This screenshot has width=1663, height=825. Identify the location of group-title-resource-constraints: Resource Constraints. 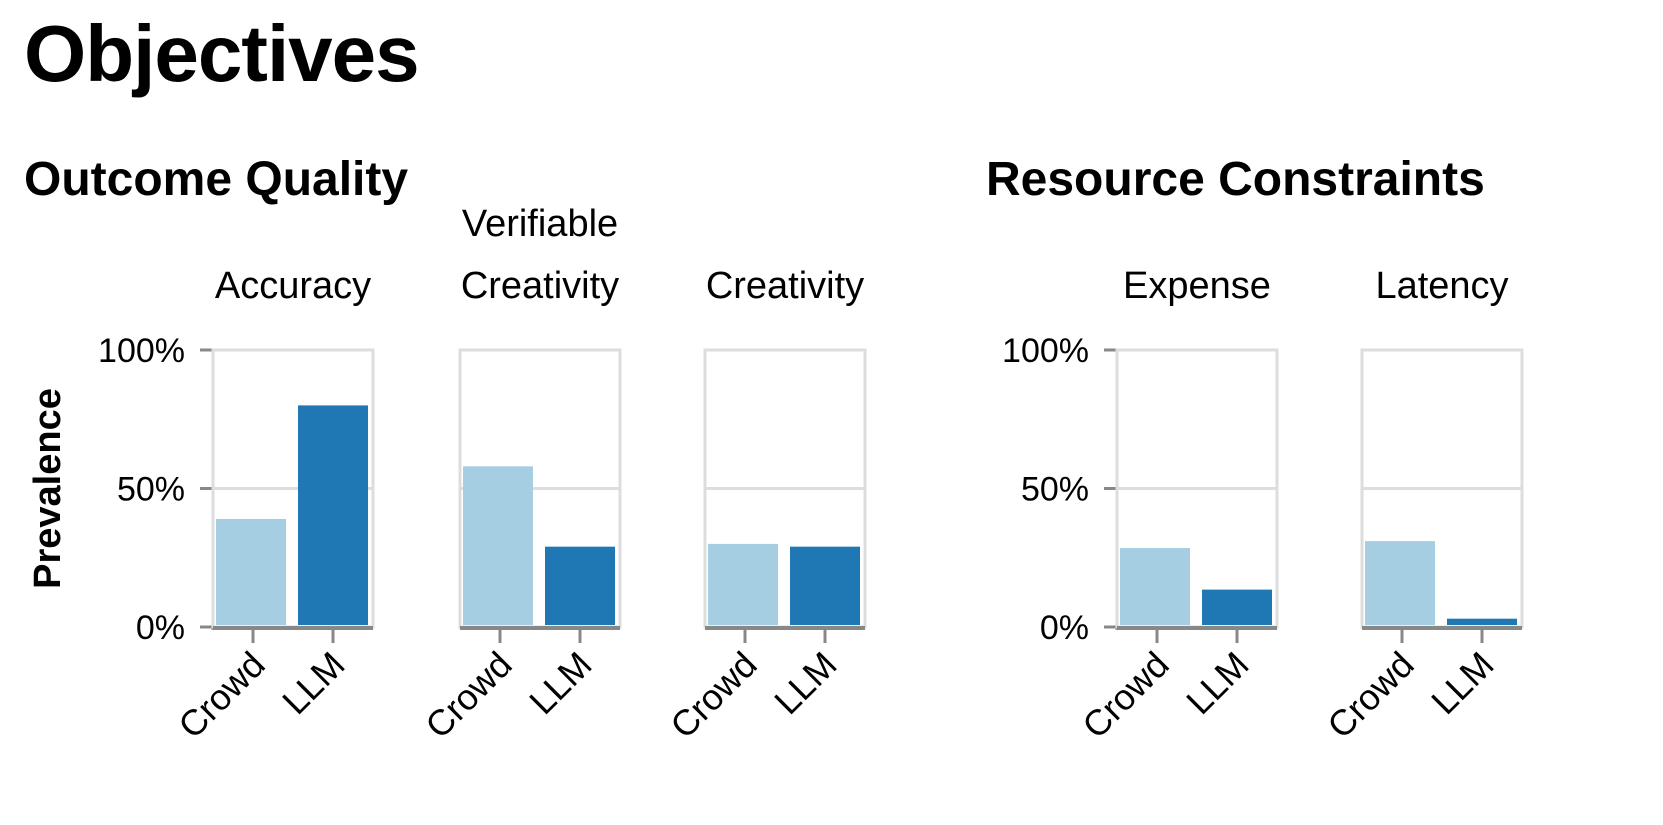
(1235, 179).